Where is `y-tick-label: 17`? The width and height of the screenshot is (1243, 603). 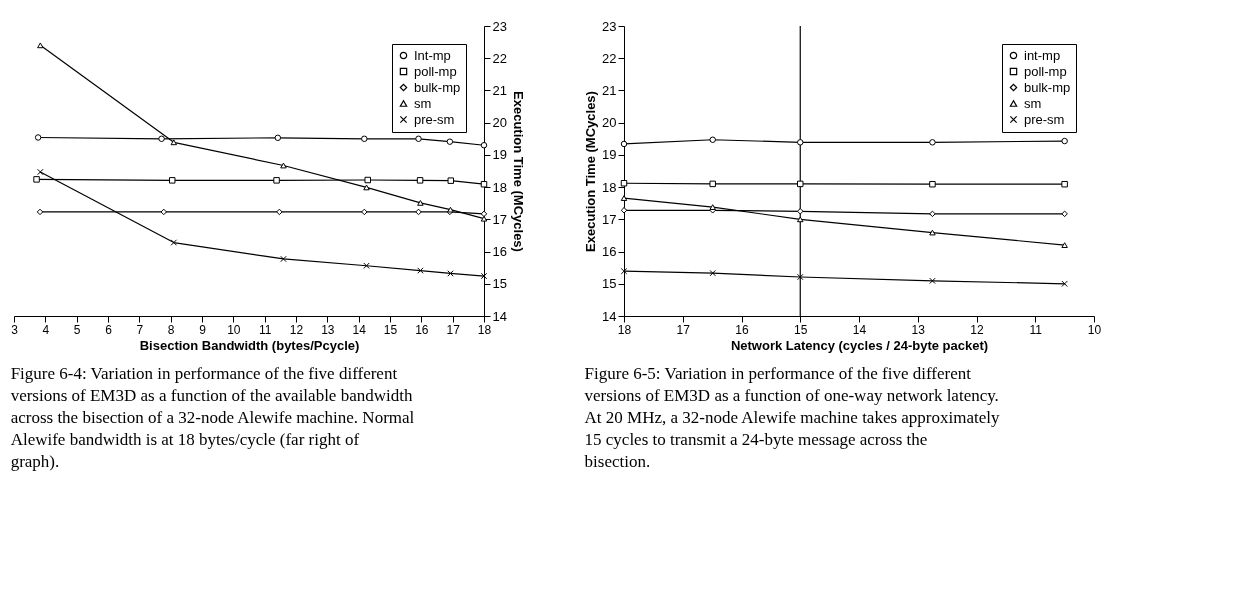 y-tick-label: 17 is located at coordinates (609, 219).